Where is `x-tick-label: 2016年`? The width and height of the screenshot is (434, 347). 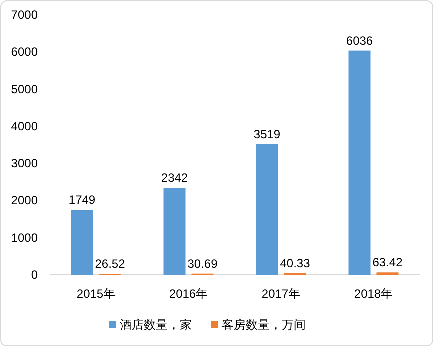 x-tick-label: 2016年 is located at coordinates (188, 294).